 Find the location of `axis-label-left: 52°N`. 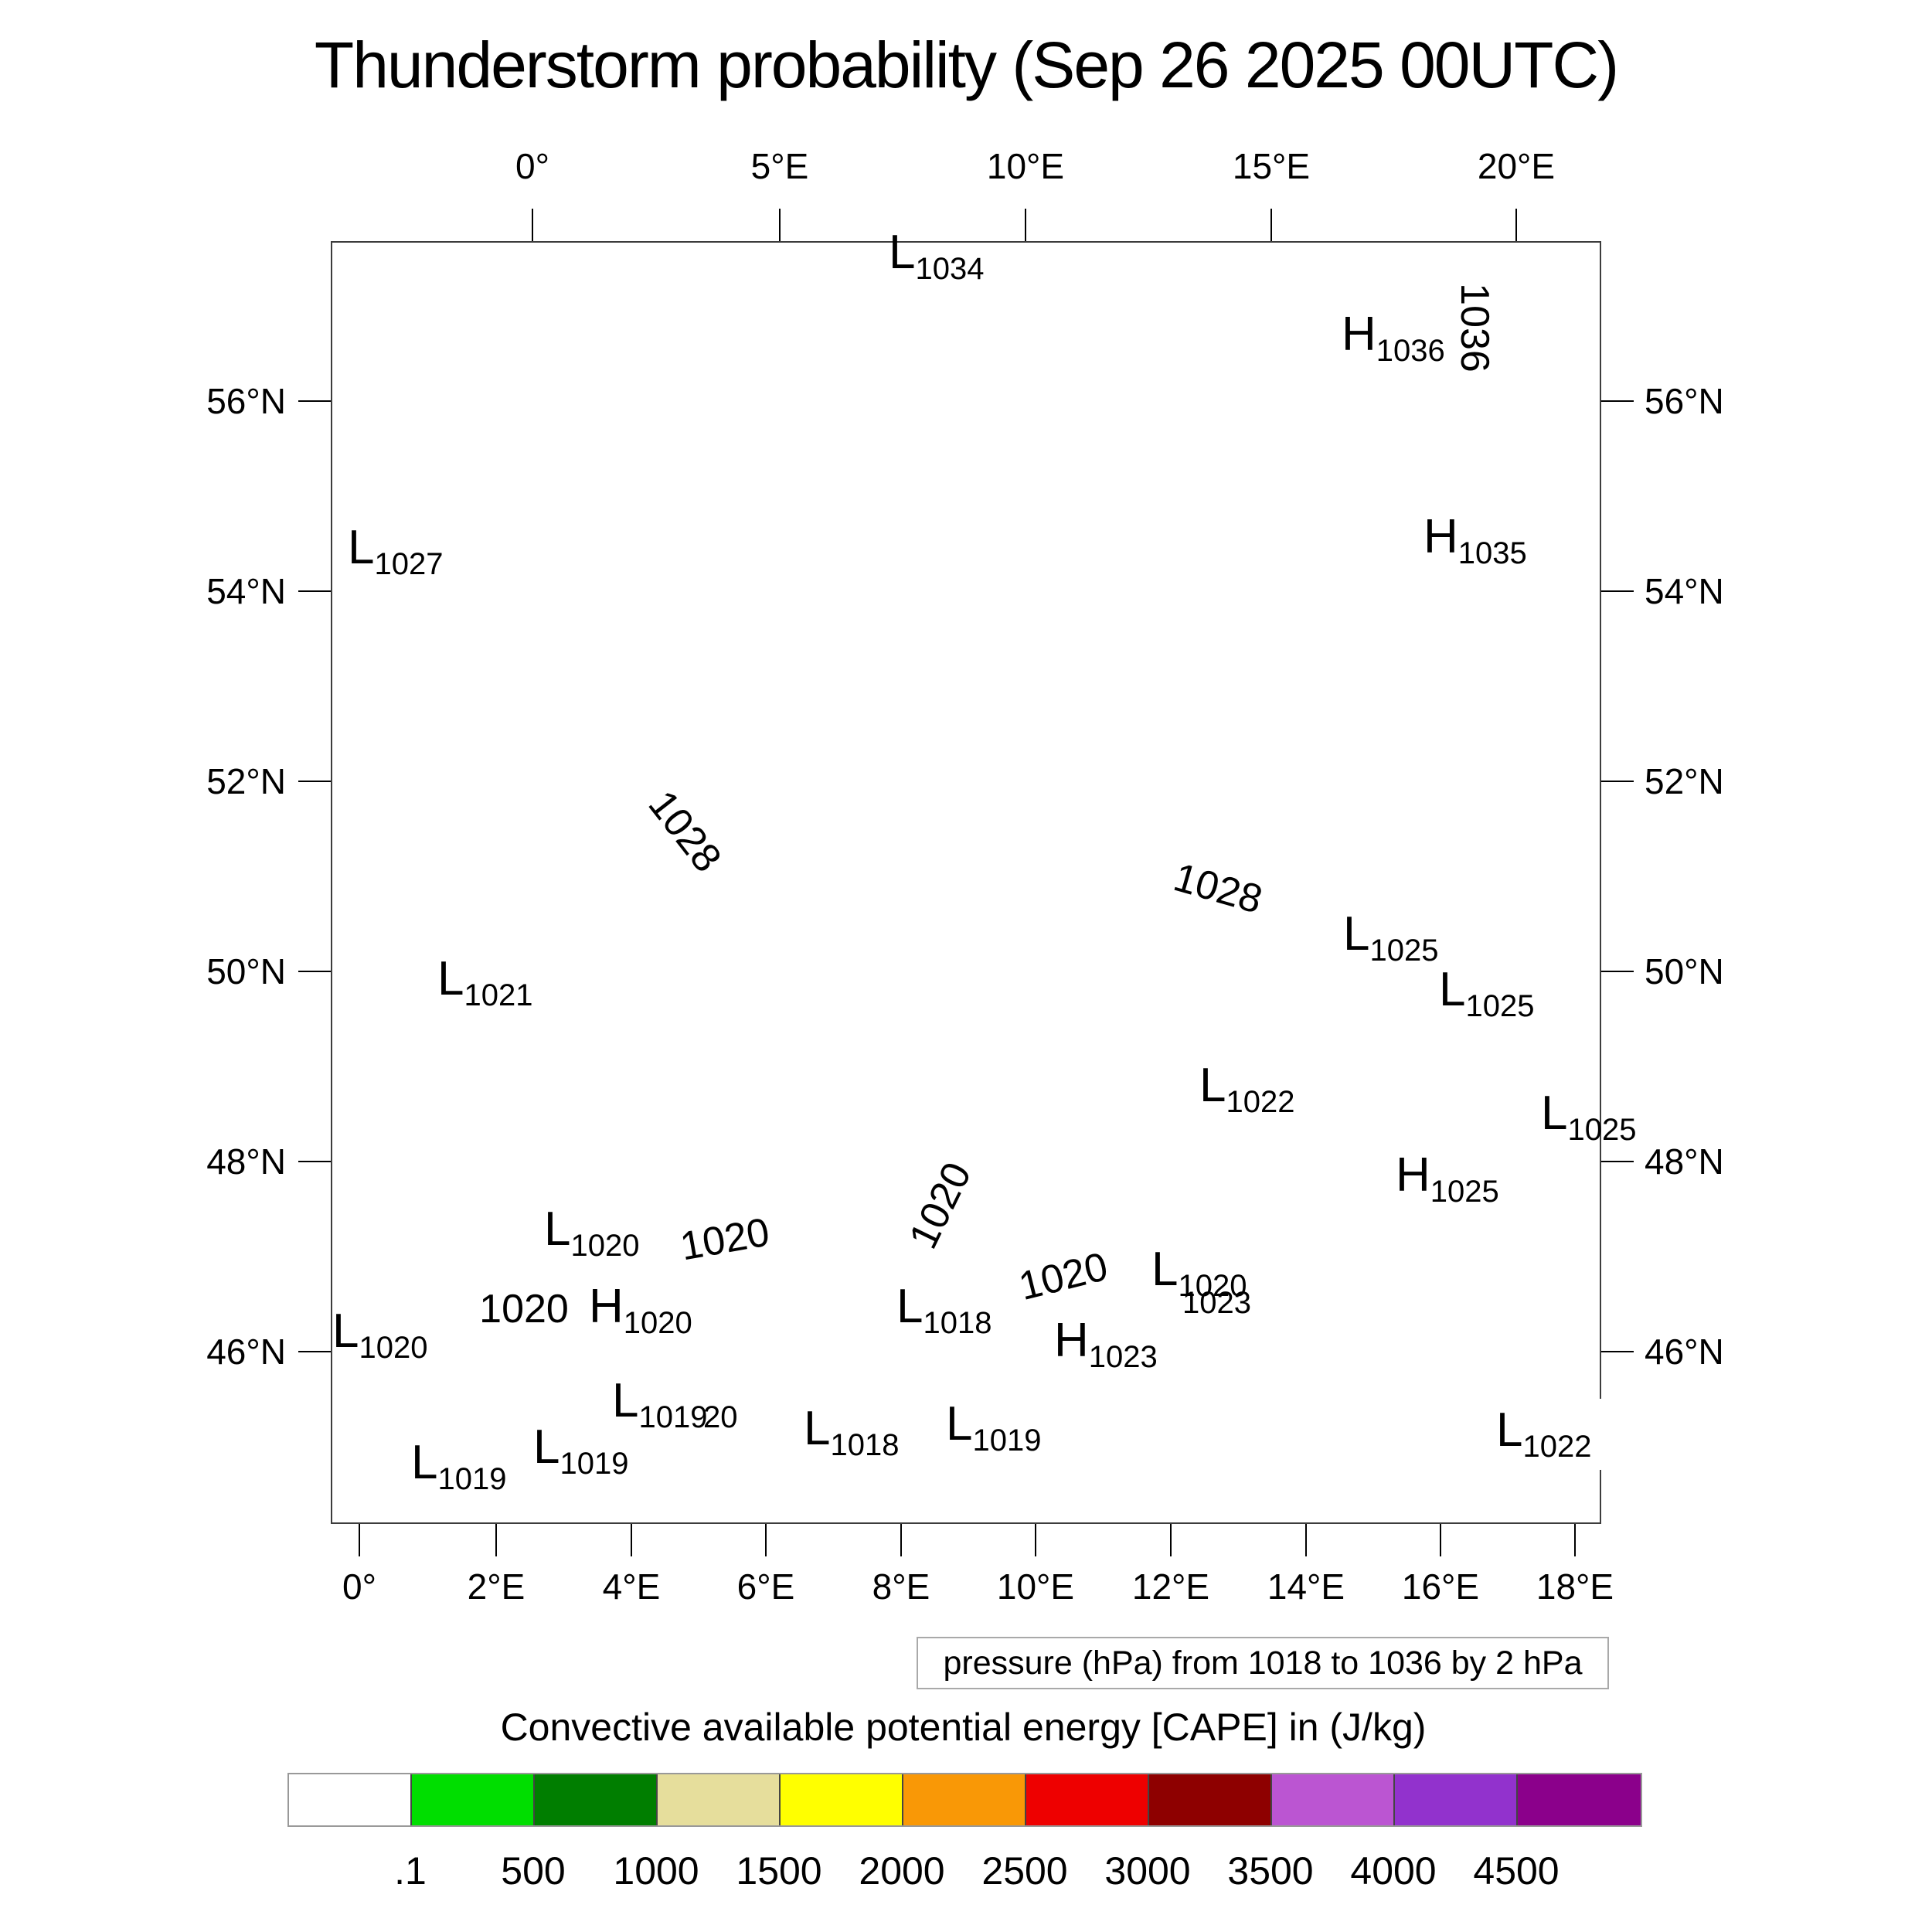

axis-label-left: 52°N is located at coordinates (246, 781).